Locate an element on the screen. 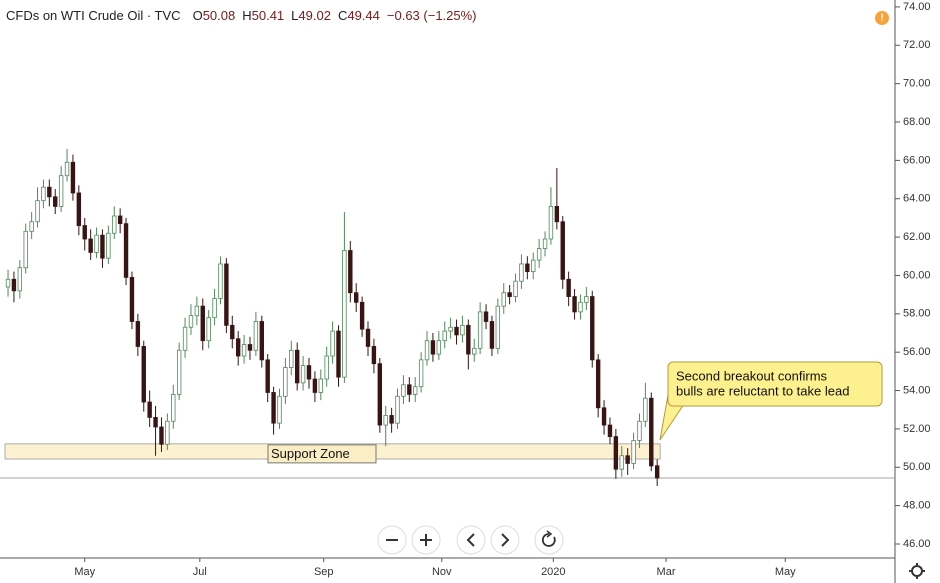 This screenshot has width=940, height=583. y-tick-label: 52.00 is located at coordinates (917, 429).